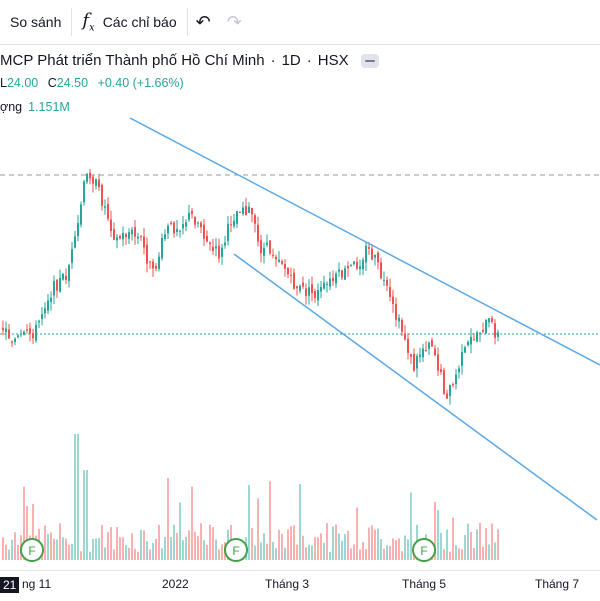 This screenshot has height=601, width=600. I want to click on interval-label: 1D, so click(291, 60).